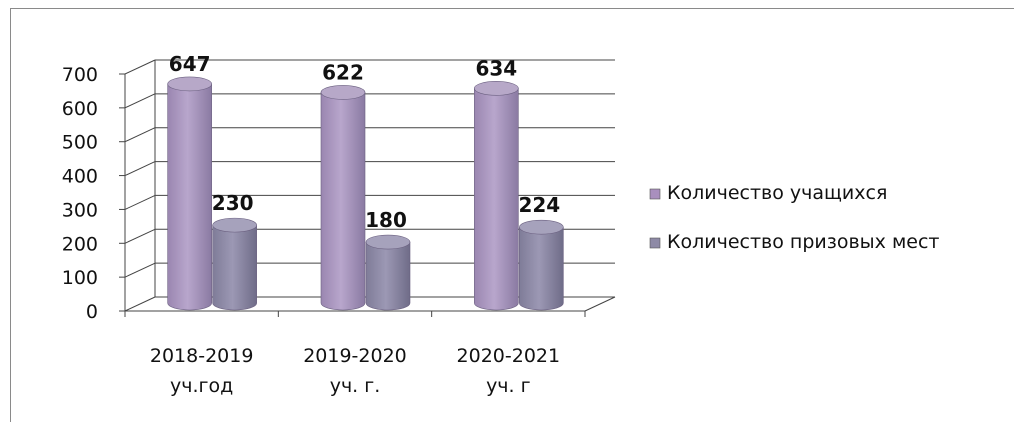  What do you see at coordinates (355, 356) in the screenshot?
I see `x-category-label: 2019-2020` at bounding box center [355, 356].